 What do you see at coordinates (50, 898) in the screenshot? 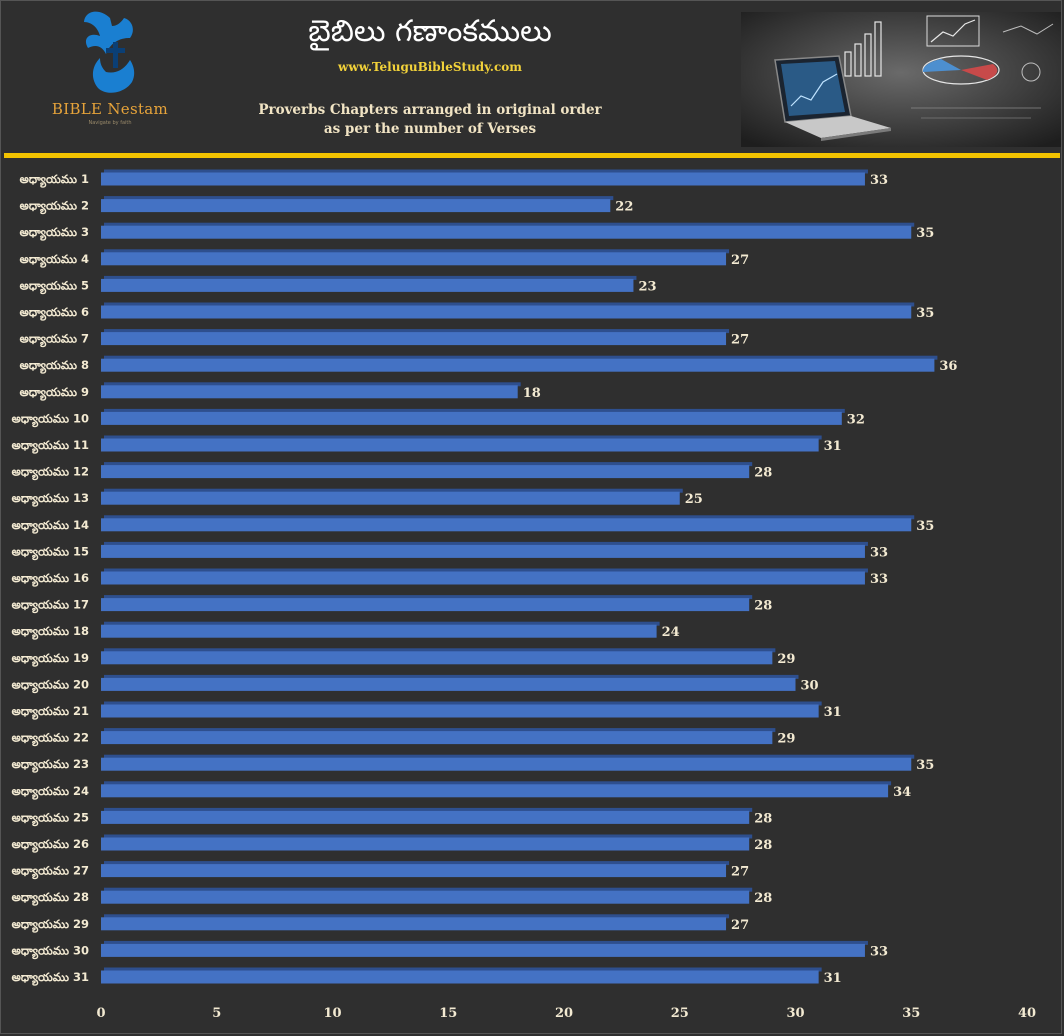
I see `category-label: అధ్యాయము 28` at bounding box center [50, 898].